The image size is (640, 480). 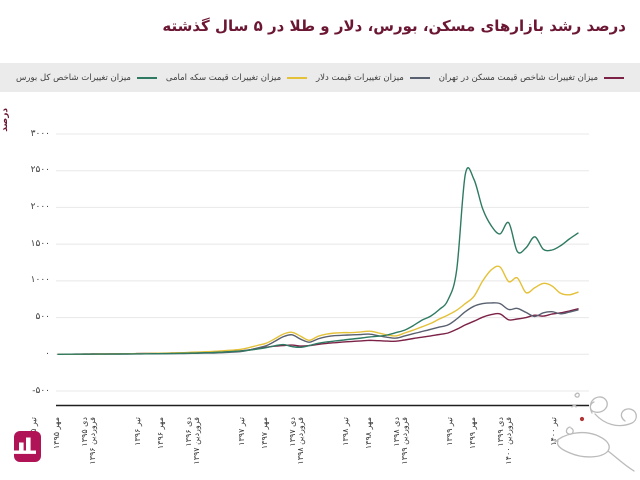 I want to click on legend-item-2: میزان تغییرات قیمت سکه امامی, so click(x=236, y=77).